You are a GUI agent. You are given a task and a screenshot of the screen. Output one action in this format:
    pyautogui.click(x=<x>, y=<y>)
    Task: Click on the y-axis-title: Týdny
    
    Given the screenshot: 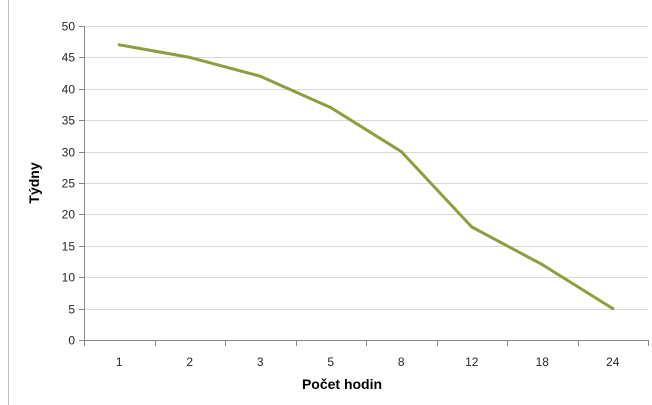 What is the action you would take?
    pyautogui.click(x=34, y=182)
    